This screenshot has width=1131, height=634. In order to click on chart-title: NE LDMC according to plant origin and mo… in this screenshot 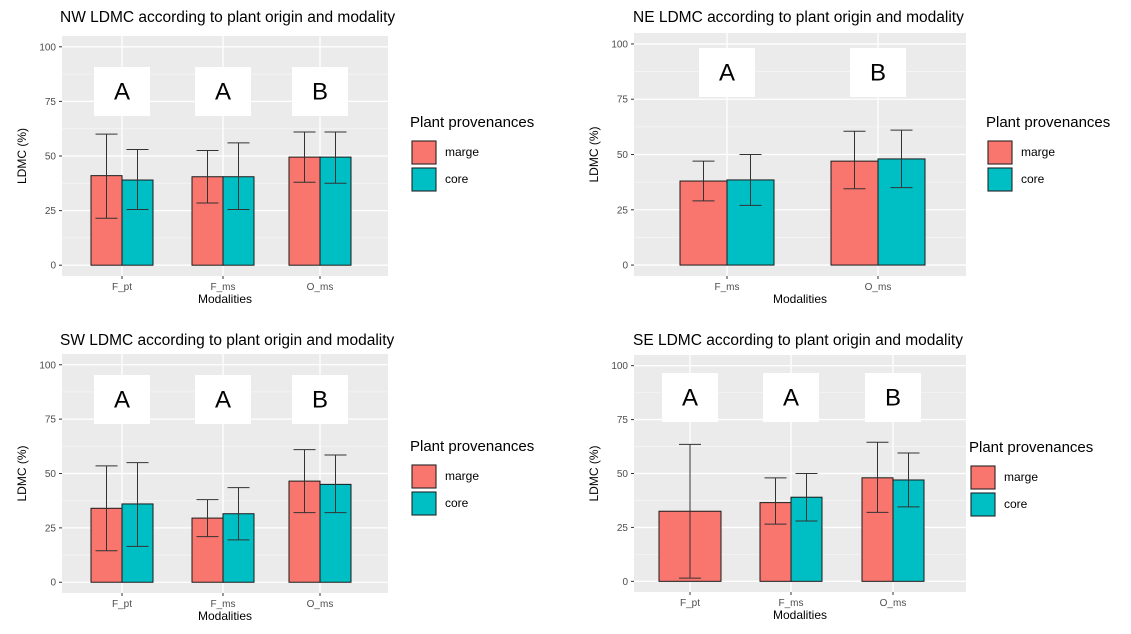, I will do `click(798, 17)`.